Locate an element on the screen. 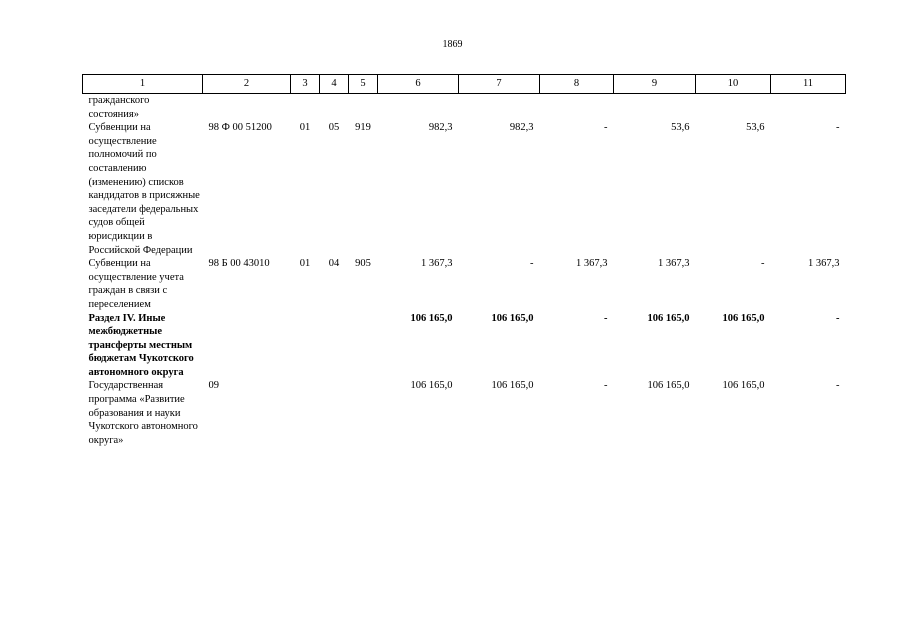 The image size is (905, 640). budget-code-cell: 09 is located at coordinates (214, 386).